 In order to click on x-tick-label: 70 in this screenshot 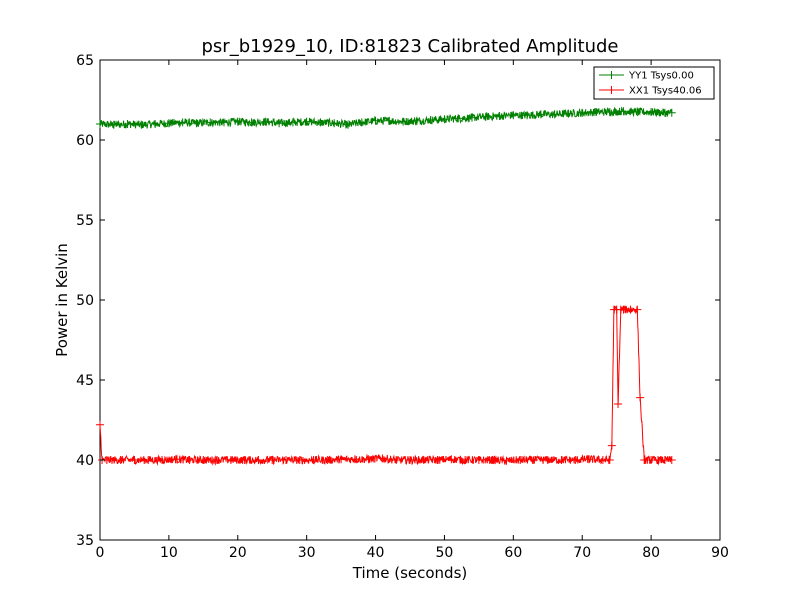, I will do `click(582, 553)`.